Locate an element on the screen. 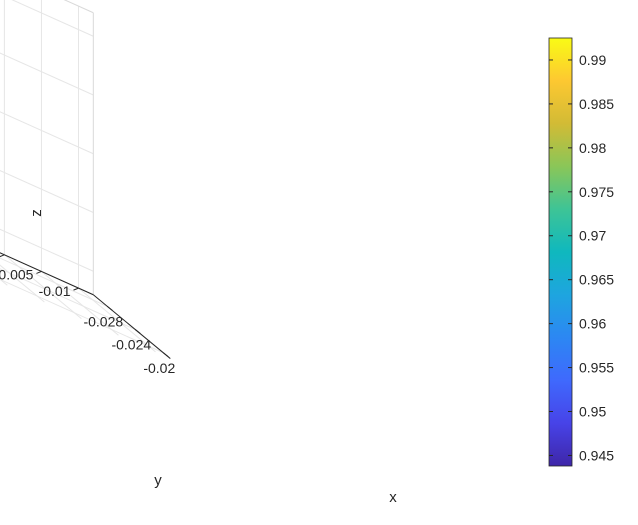 Image resolution: width=638 pixels, height=525 pixels. x-axis-label: x is located at coordinates (393, 497).